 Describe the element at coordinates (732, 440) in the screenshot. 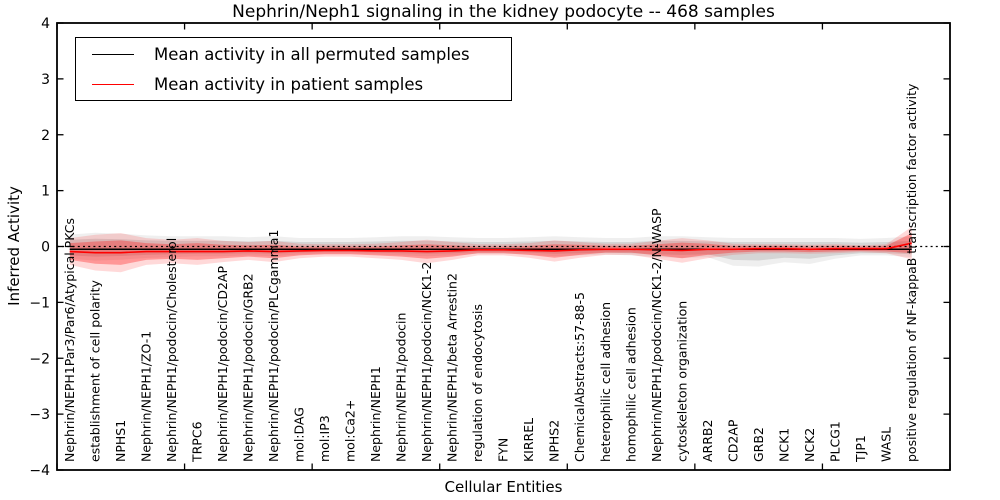

I see `x-tick-label: CD2AP` at that location.